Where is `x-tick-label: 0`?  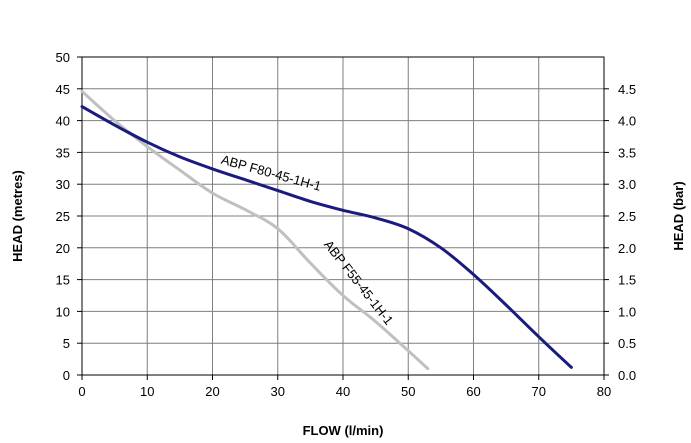
x-tick-label: 0 is located at coordinates (81, 391).